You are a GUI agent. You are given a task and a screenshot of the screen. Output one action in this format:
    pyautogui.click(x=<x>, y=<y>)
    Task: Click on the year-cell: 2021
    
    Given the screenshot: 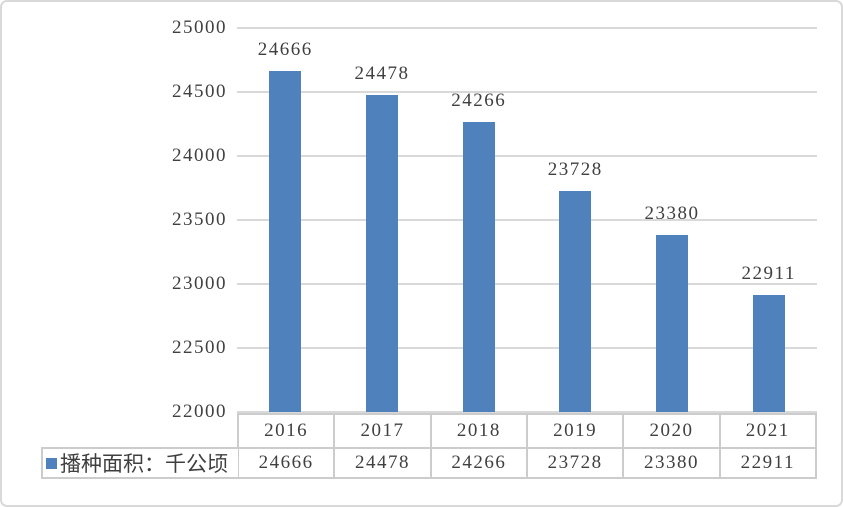 What is the action you would take?
    pyautogui.click(x=766, y=431)
    